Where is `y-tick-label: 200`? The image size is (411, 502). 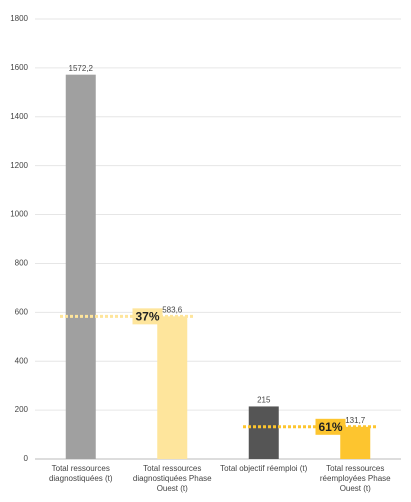
y-tick-label: 200 is located at coordinates (22, 409).